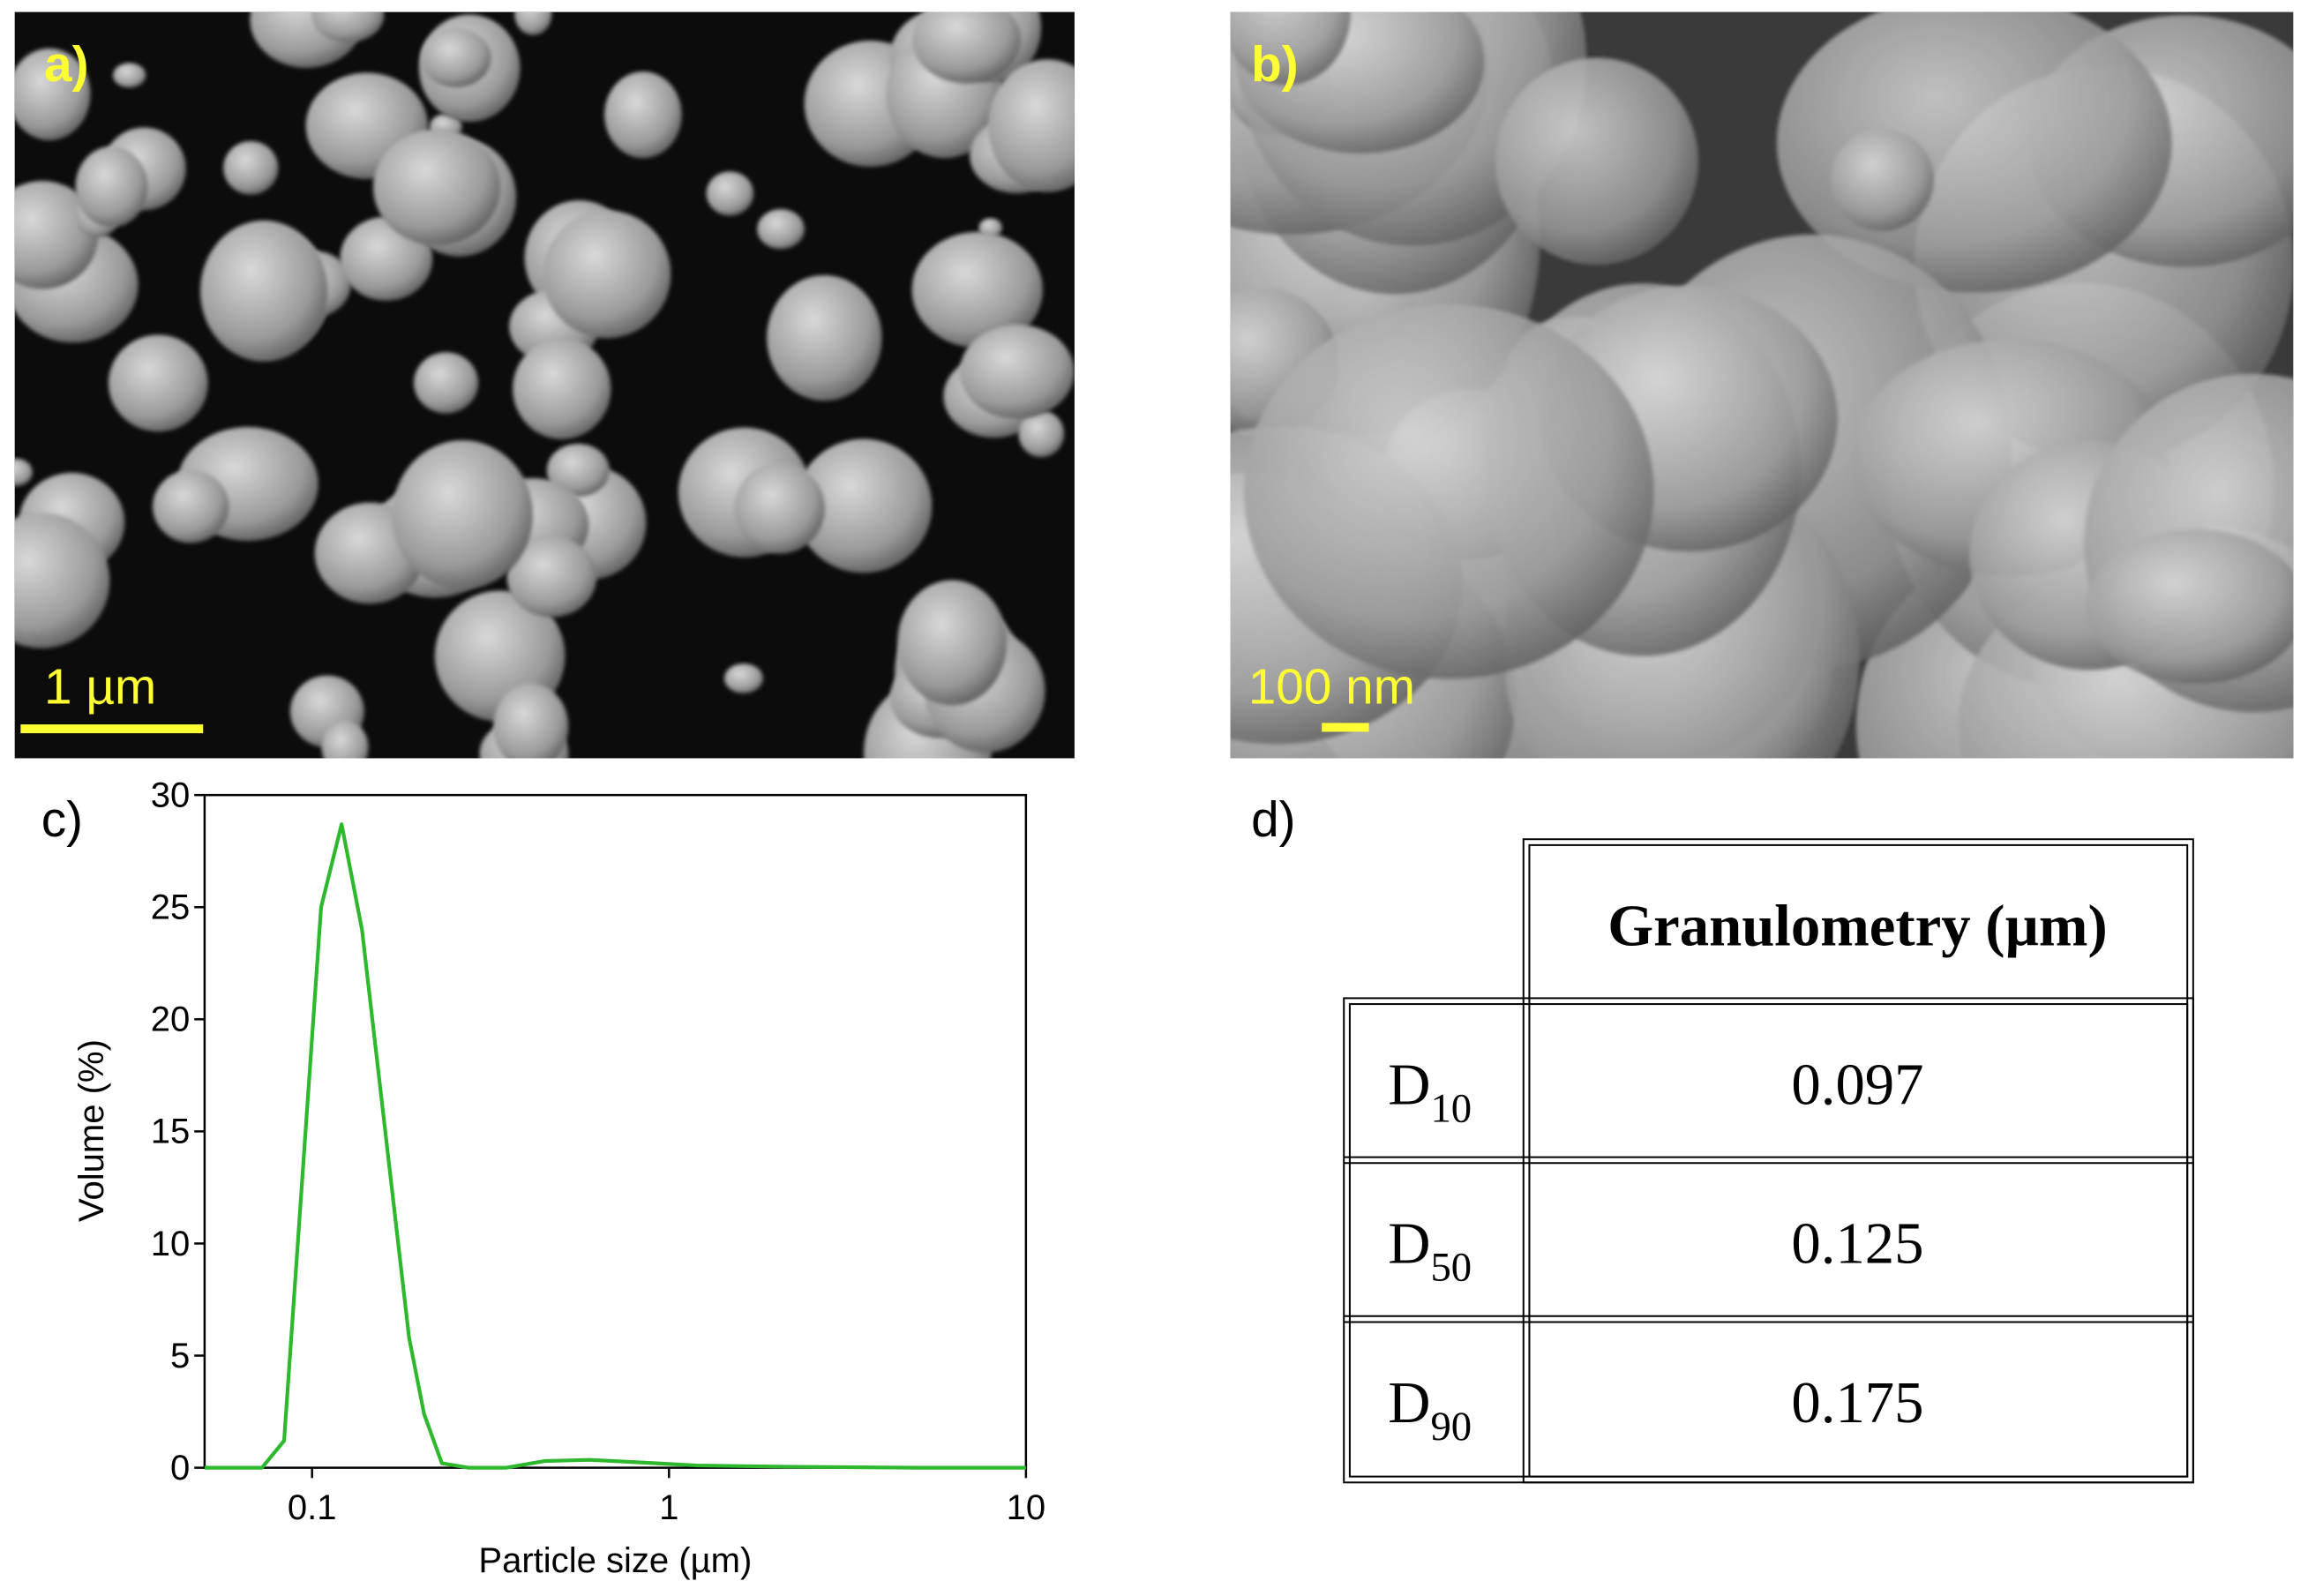 Image resolution: width=2308 pixels, height=1596 pixels. I want to click on row-label: D10, so click(1430, 1092).